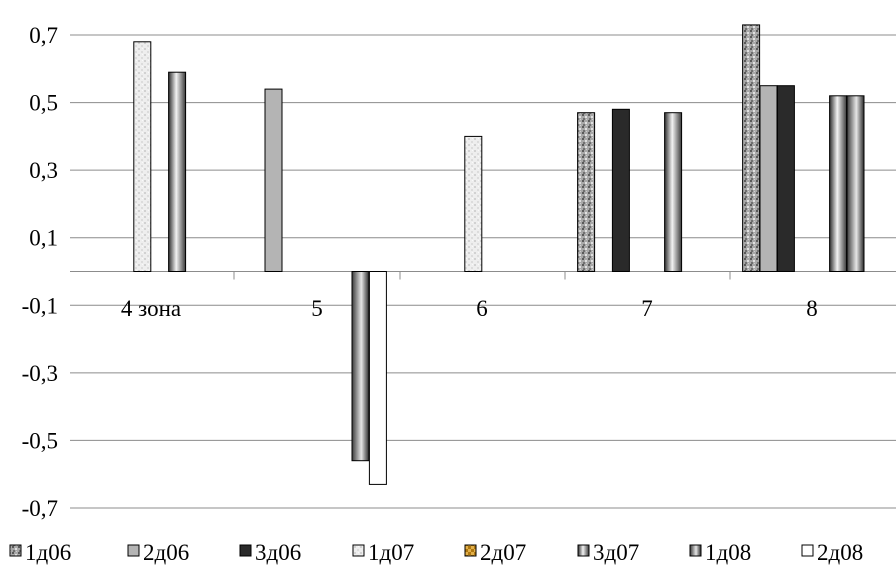 Image resolution: width=896 pixels, height=566 pixels. I want to click on category-label: 5, so click(317, 308).